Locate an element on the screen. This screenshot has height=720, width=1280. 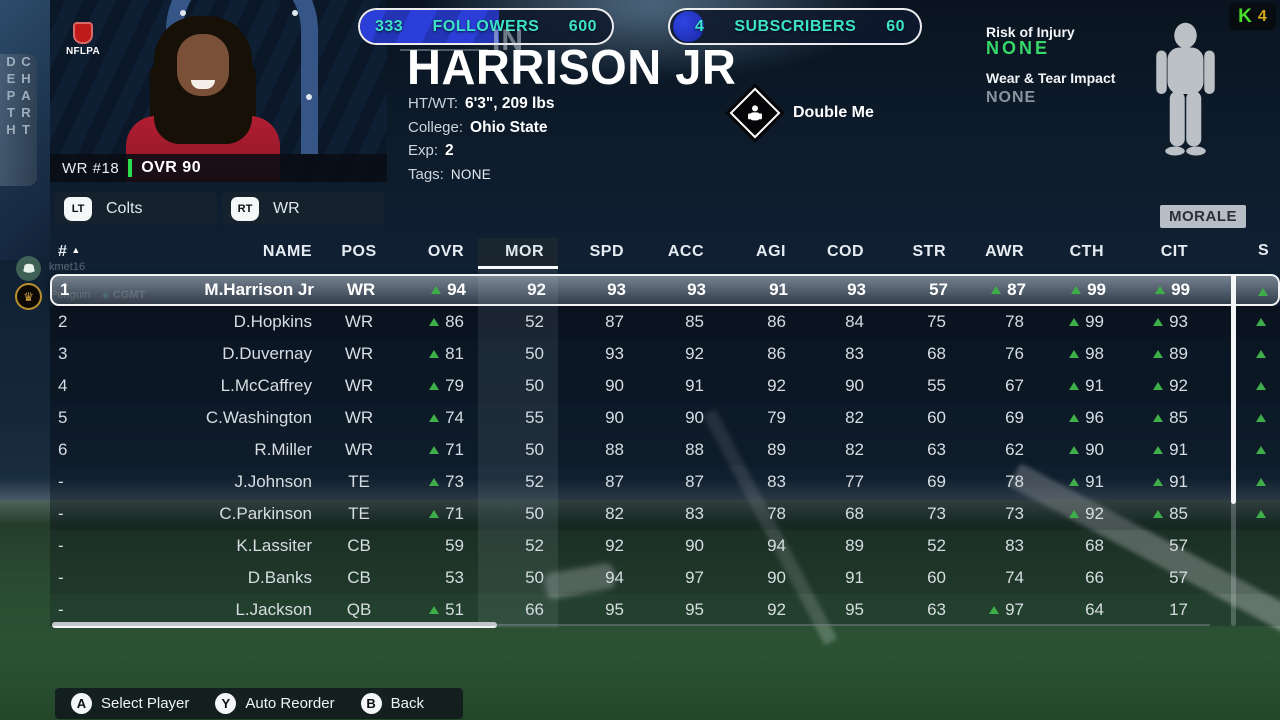
footer-button-auto-reorder: Y Auto Reorder is located at coordinates (275, 703).